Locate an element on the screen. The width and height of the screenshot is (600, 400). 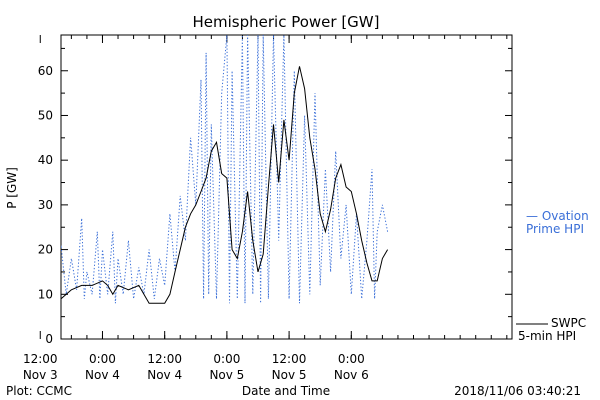
legend-swpc-label-1: SWPC is located at coordinates (568, 323).